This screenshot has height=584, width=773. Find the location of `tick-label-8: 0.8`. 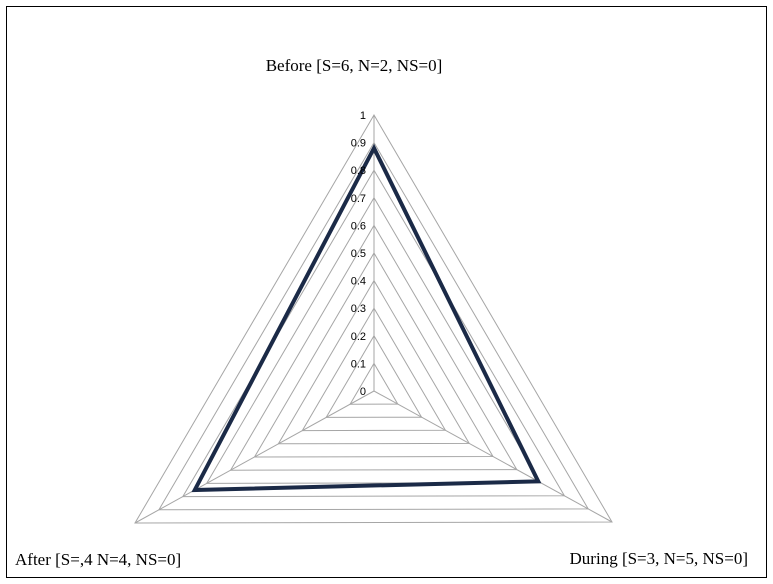

tick-label-8: 0.8 is located at coordinates (358, 171).